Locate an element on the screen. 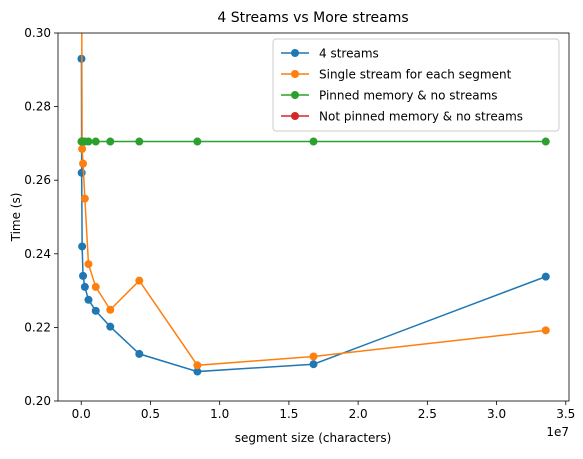 The width and height of the screenshot is (583, 459). legend-label: Single stream for each segment is located at coordinates (415, 75).